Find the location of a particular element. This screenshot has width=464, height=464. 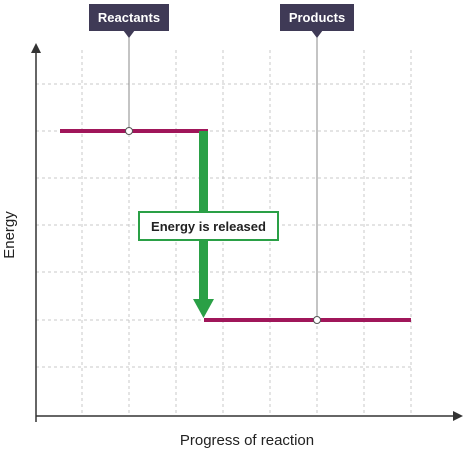

products-label: Products is located at coordinates (317, 17).